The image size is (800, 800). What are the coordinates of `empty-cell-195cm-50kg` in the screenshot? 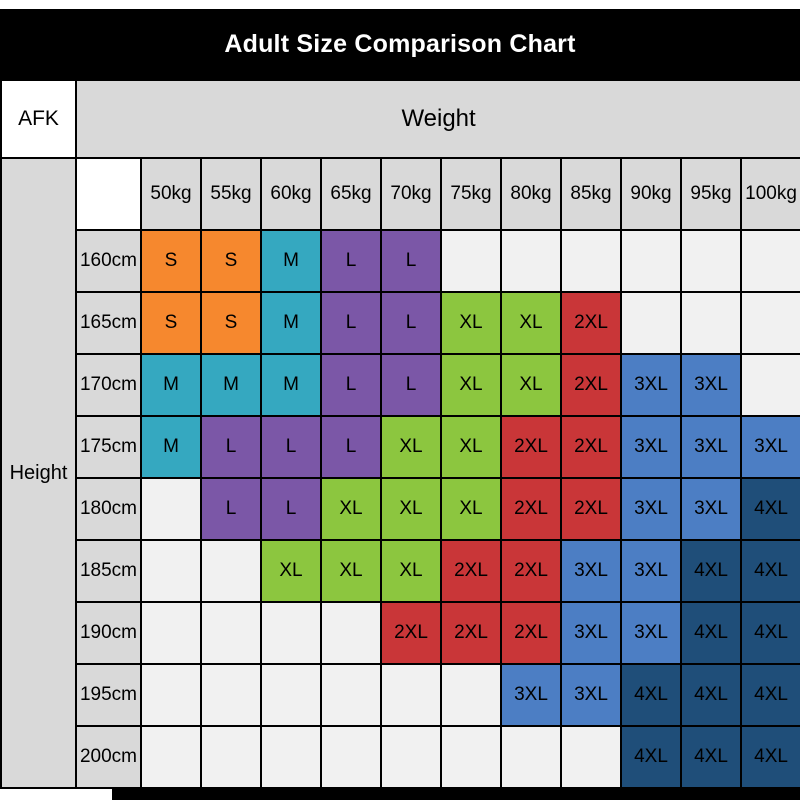 It's located at (171, 695).